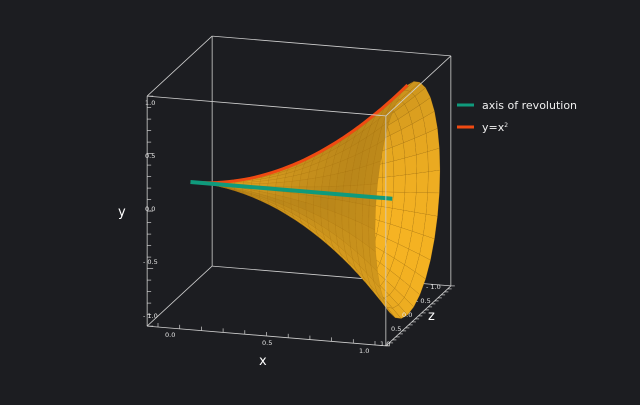 Image resolution: width=640 pixels, height=405 pixels. What do you see at coordinates (423, 301) in the screenshot?
I see `z-tick-label: - 0.5` at bounding box center [423, 301].